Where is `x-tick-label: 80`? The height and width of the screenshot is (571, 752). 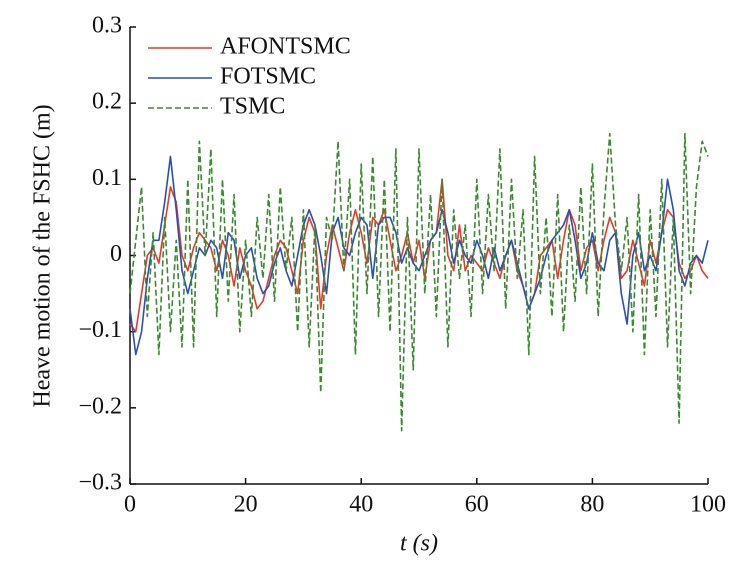 x-tick-label: 80 is located at coordinates (592, 505).